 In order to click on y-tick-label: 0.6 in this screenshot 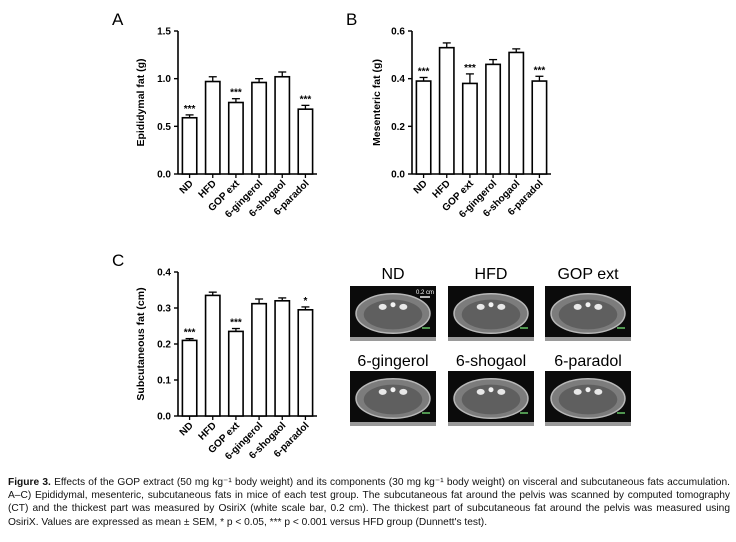, I will do `click(398, 32)`.